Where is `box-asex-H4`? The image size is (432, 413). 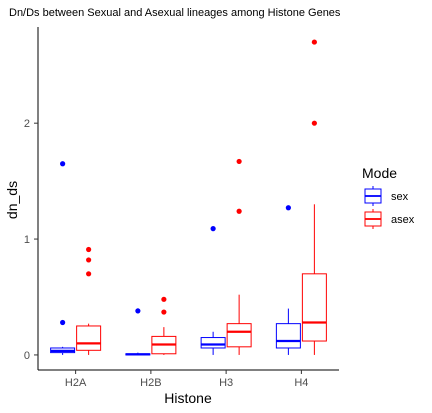 box-asex-H4 is located at coordinates (314, 197).